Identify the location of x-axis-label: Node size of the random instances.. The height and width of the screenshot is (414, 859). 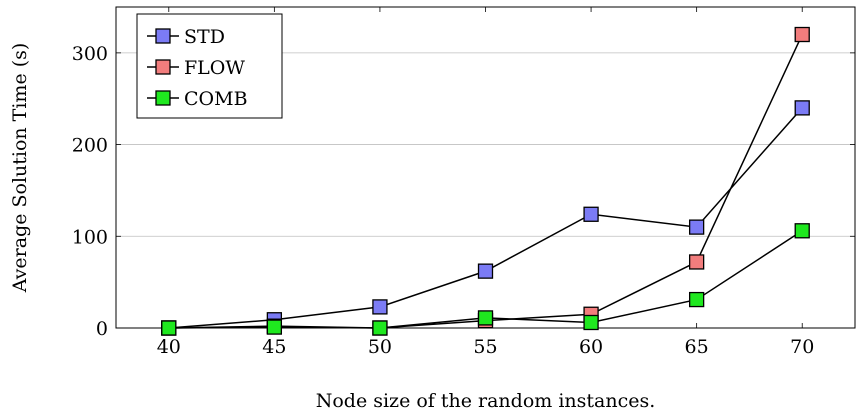
(486, 401).